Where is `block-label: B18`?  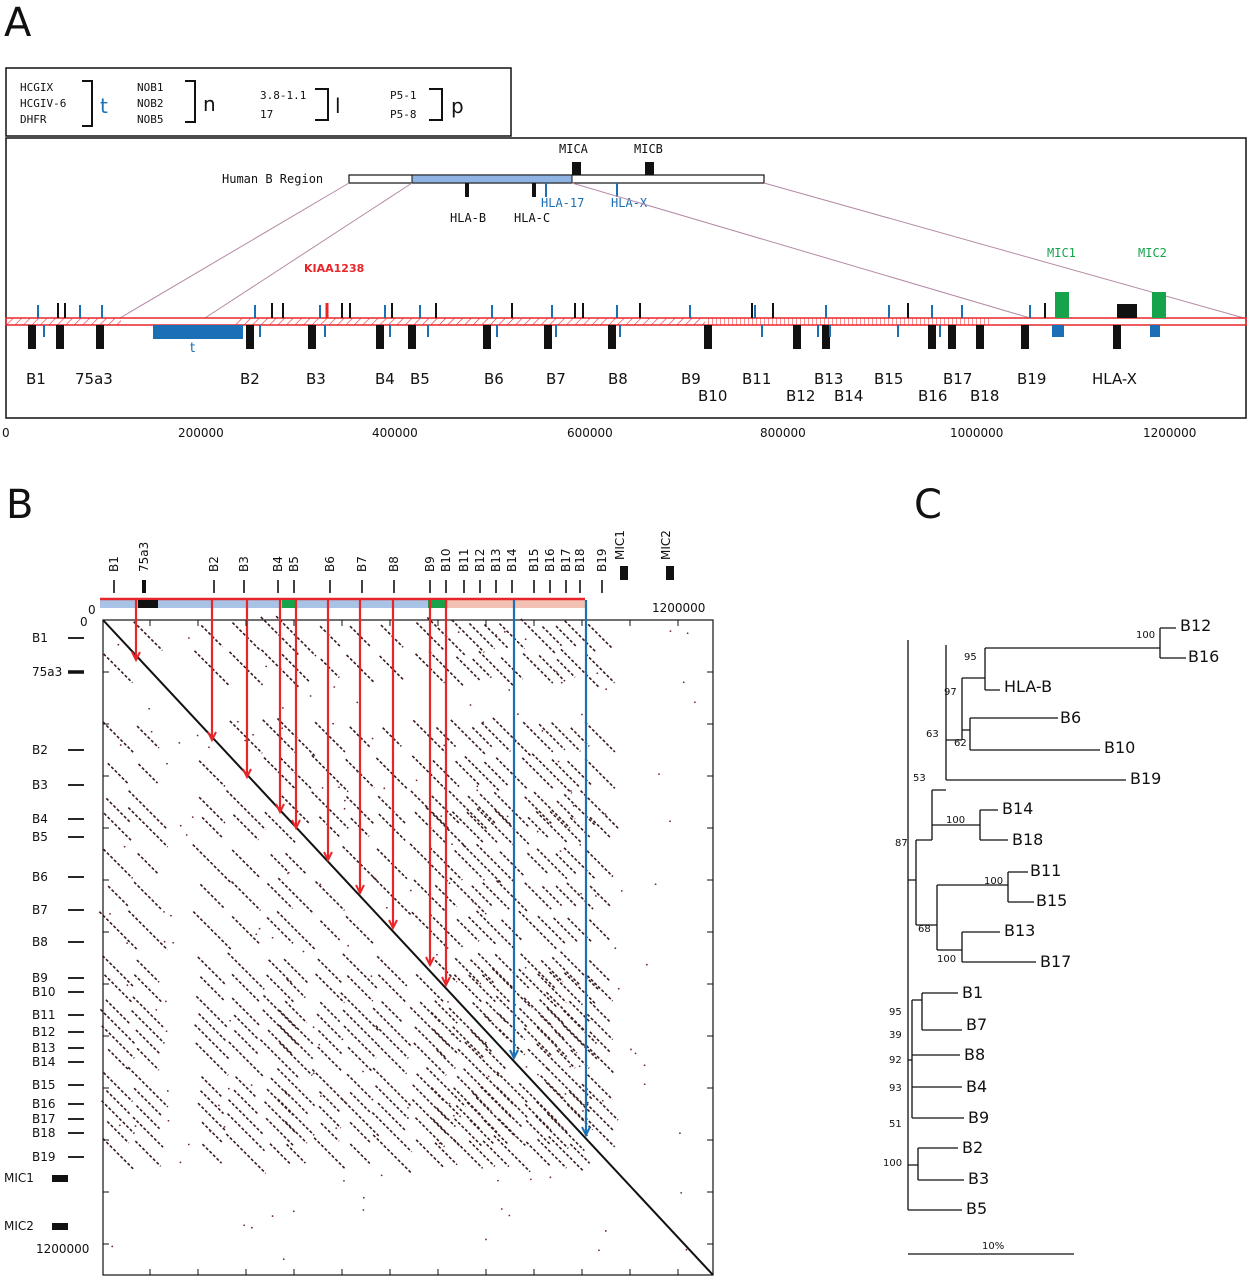 block-label: B18 is located at coordinates (984, 396).